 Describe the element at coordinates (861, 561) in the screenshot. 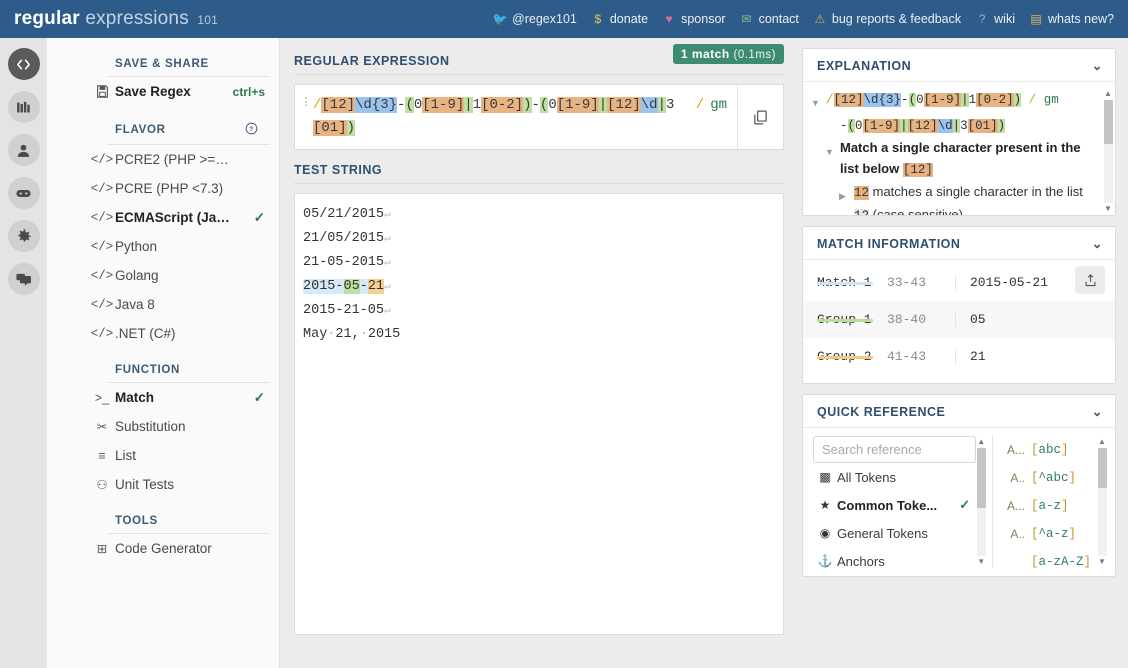

I see `category-label: Anchors` at that location.